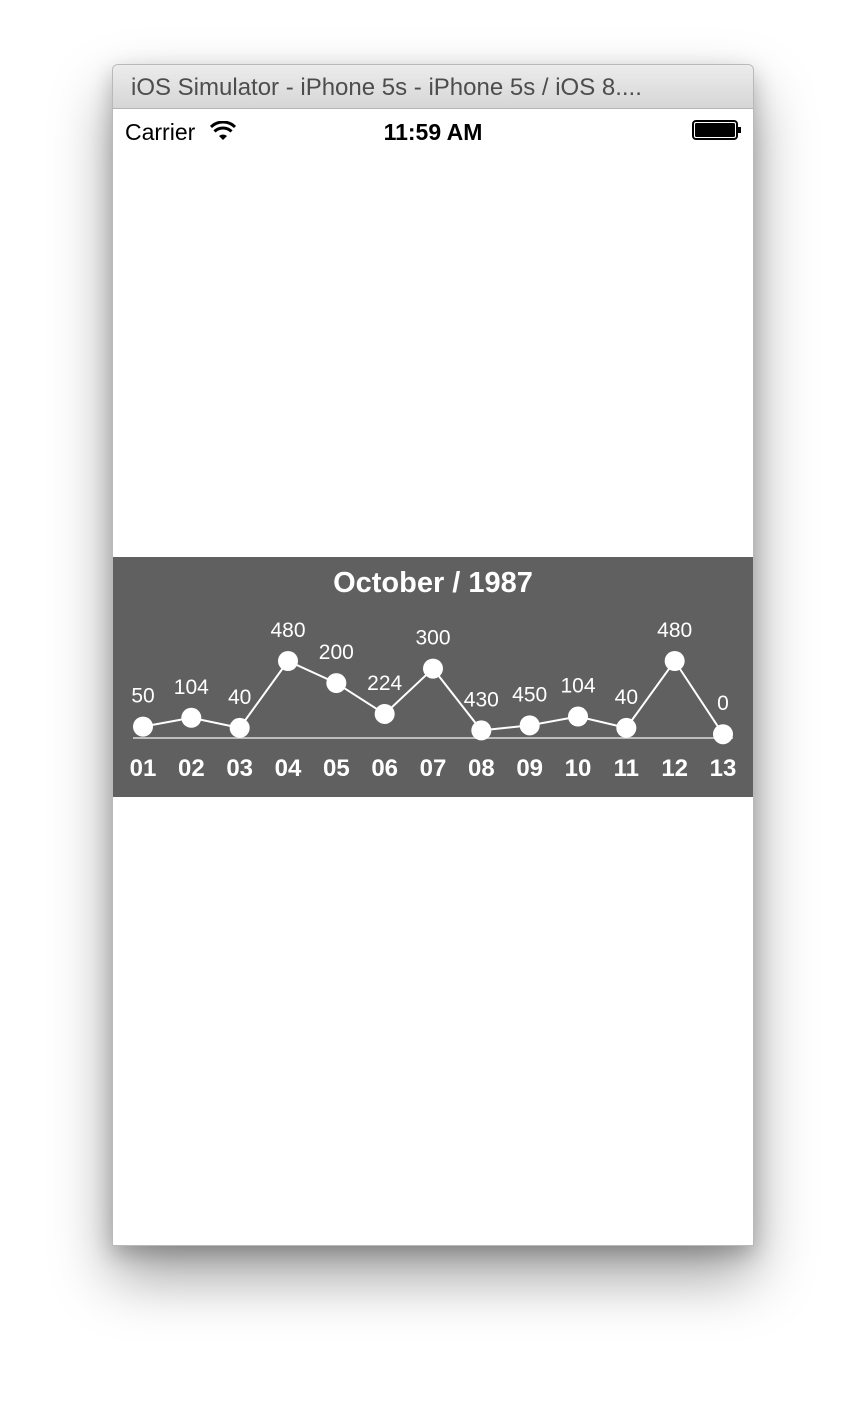 This screenshot has height=1404, width=864. I want to click on x-tick-label: 03, so click(239, 768).